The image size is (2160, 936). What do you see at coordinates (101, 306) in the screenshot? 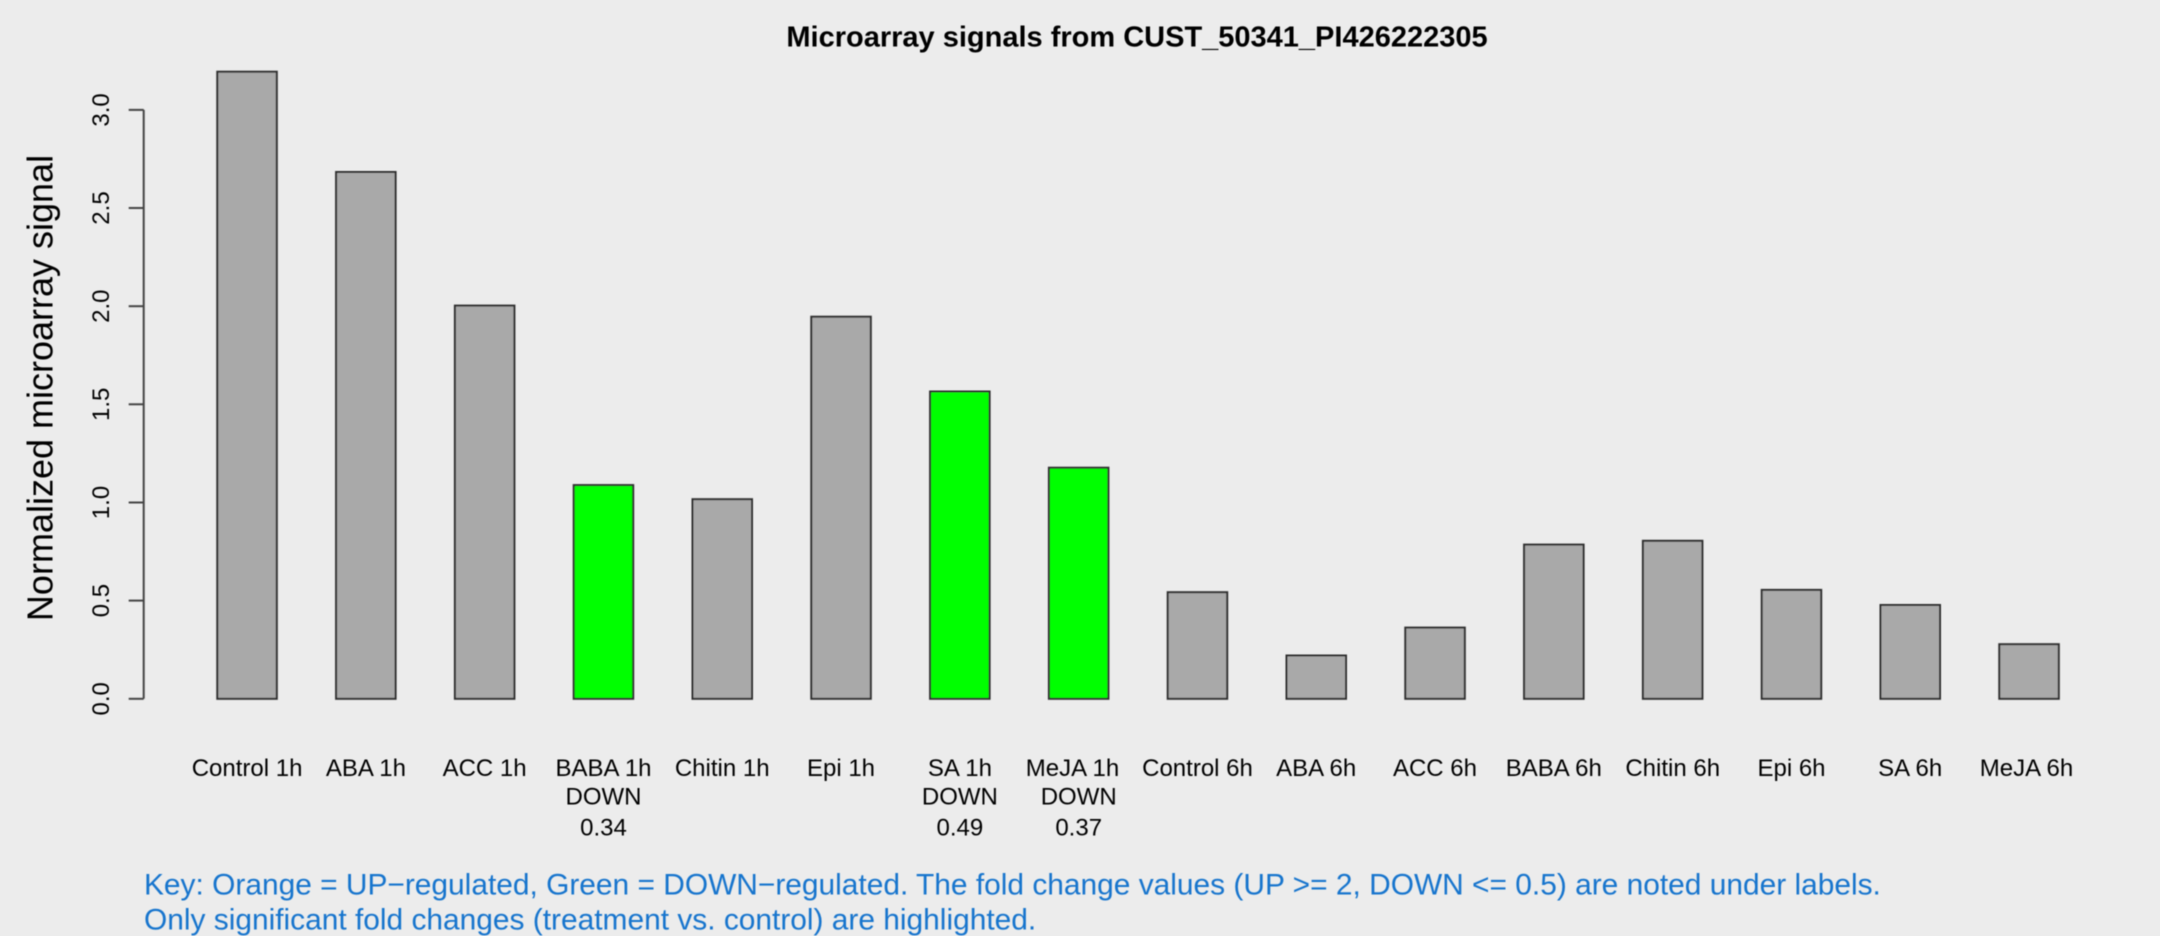
I see `svg-text: 2.0` at bounding box center [101, 306].